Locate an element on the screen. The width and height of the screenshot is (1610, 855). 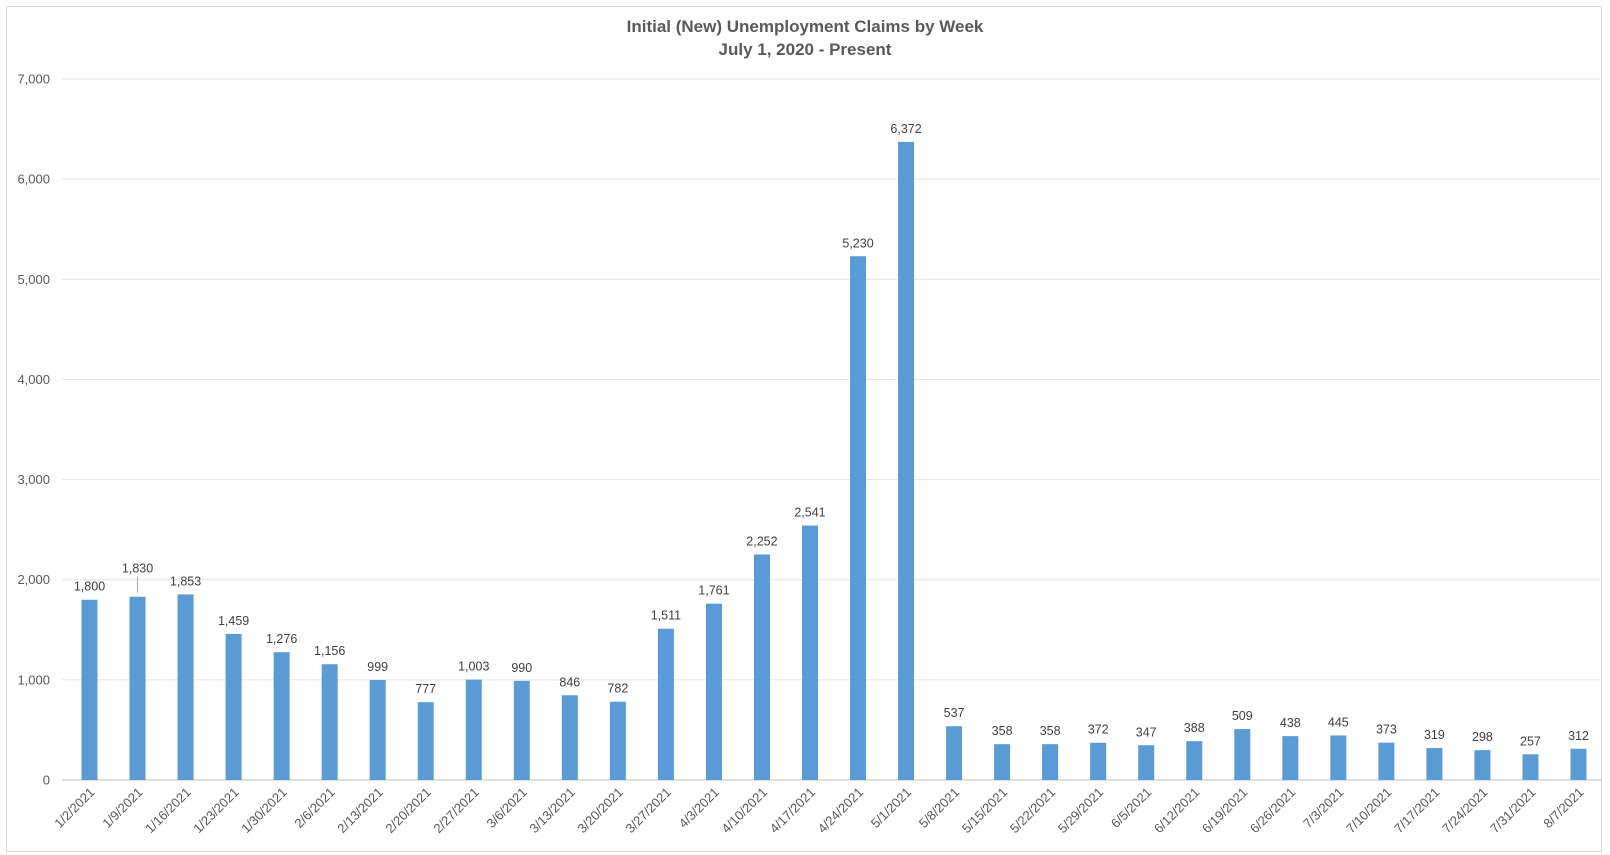
x-tick-label: 5/22/2021 is located at coordinates (1033, 811).